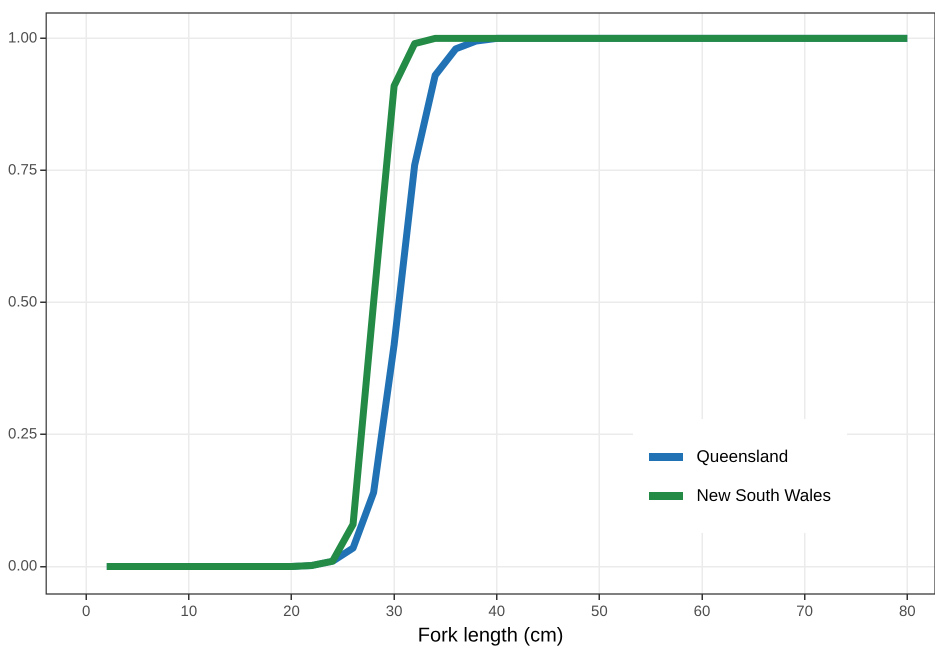 The image size is (935, 648). I want to click on x-tick-label: 50, so click(599, 611).